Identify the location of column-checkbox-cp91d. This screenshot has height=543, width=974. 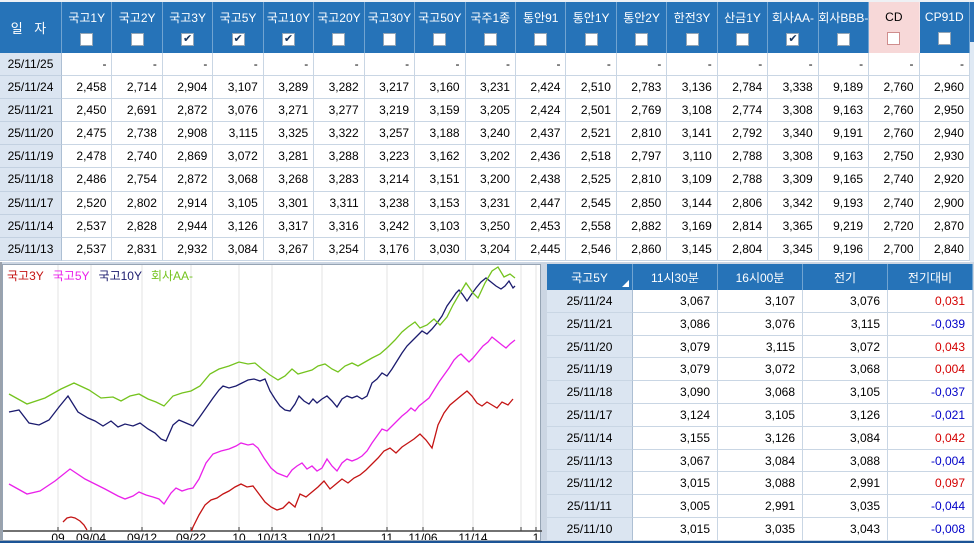
(944, 38).